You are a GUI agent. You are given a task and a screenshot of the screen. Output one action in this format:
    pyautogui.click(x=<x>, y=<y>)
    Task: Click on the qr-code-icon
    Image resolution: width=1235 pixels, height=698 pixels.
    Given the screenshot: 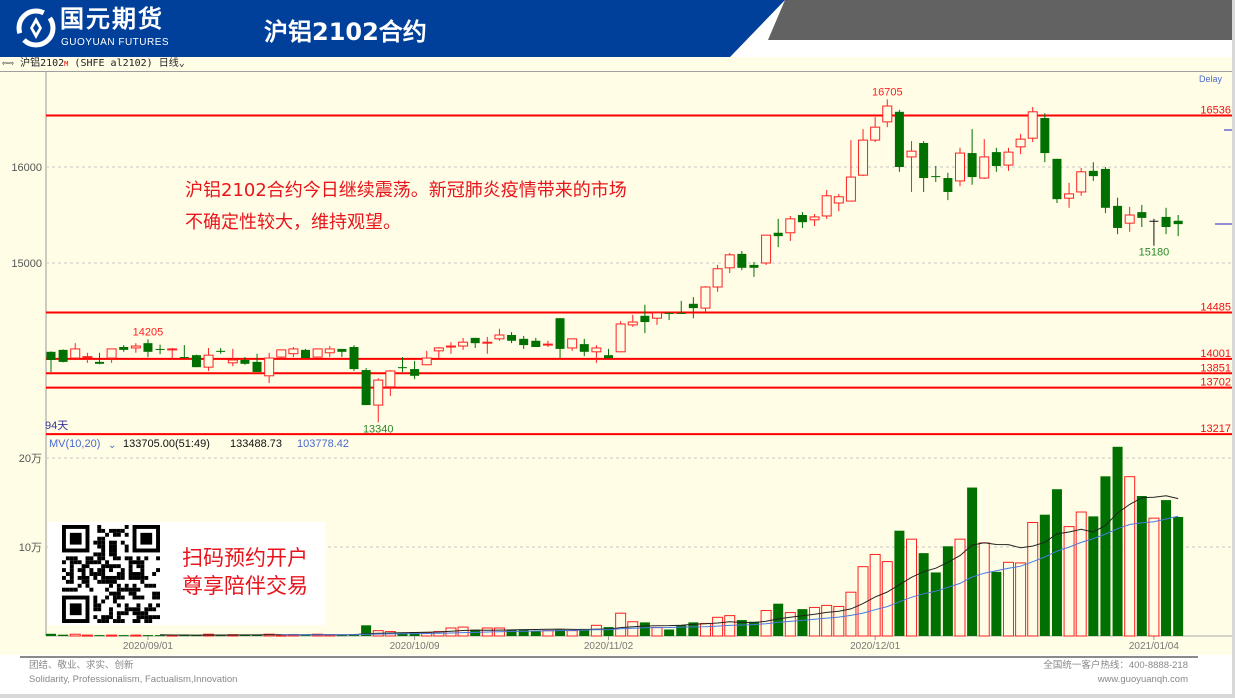 What is the action you would take?
    pyautogui.click(x=111, y=574)
    